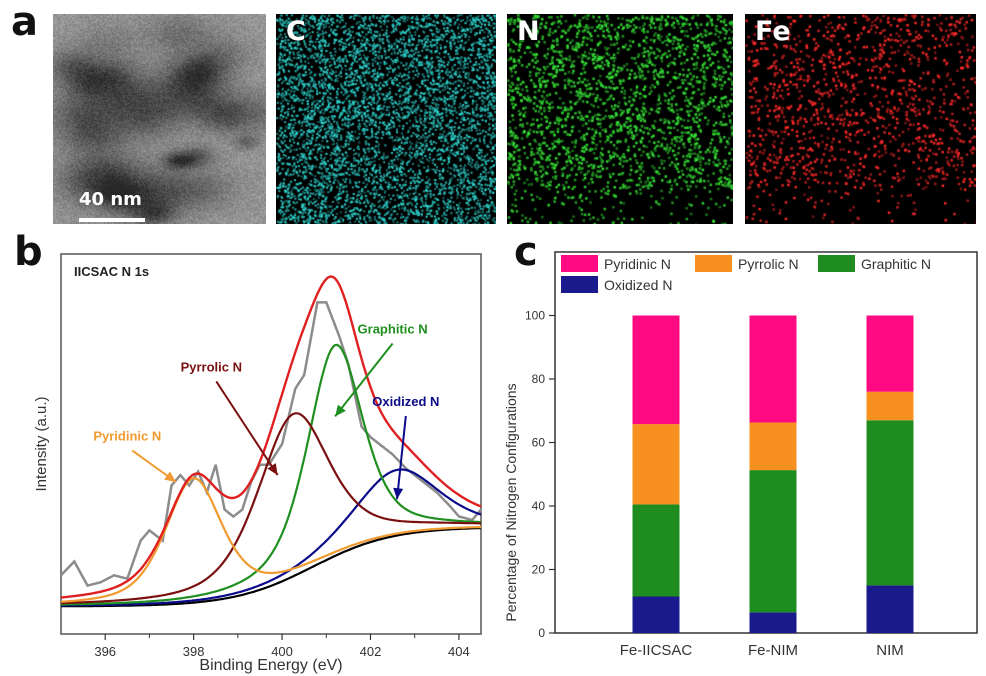 This screenshot has height=676, width=986. I want to click on xps-x-tick-label: 396, so click(105, 651).